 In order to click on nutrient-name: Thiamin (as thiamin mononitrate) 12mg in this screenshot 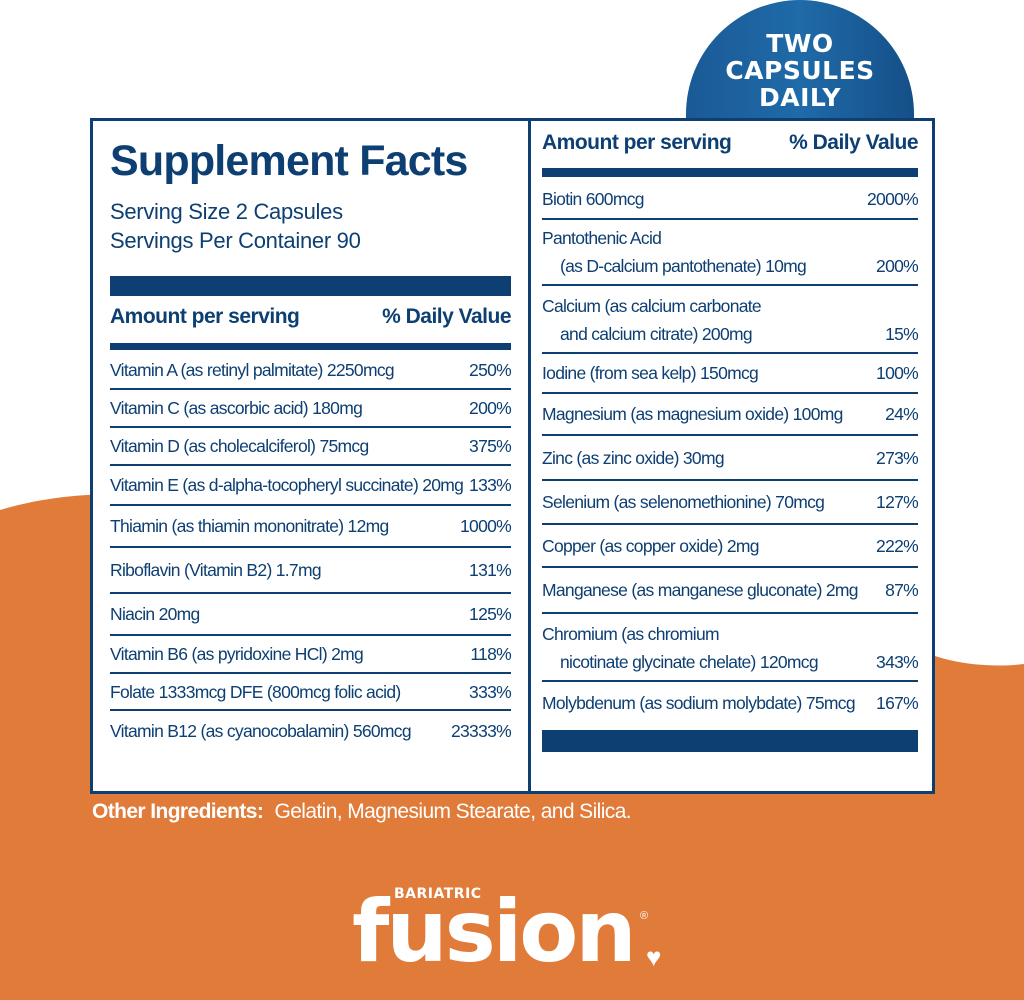, I will do `click(285, 526)`.